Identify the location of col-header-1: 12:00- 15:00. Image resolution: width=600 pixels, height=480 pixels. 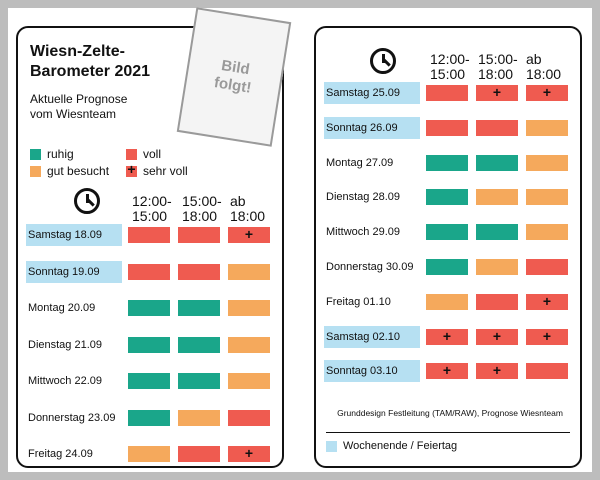
(450, 67).